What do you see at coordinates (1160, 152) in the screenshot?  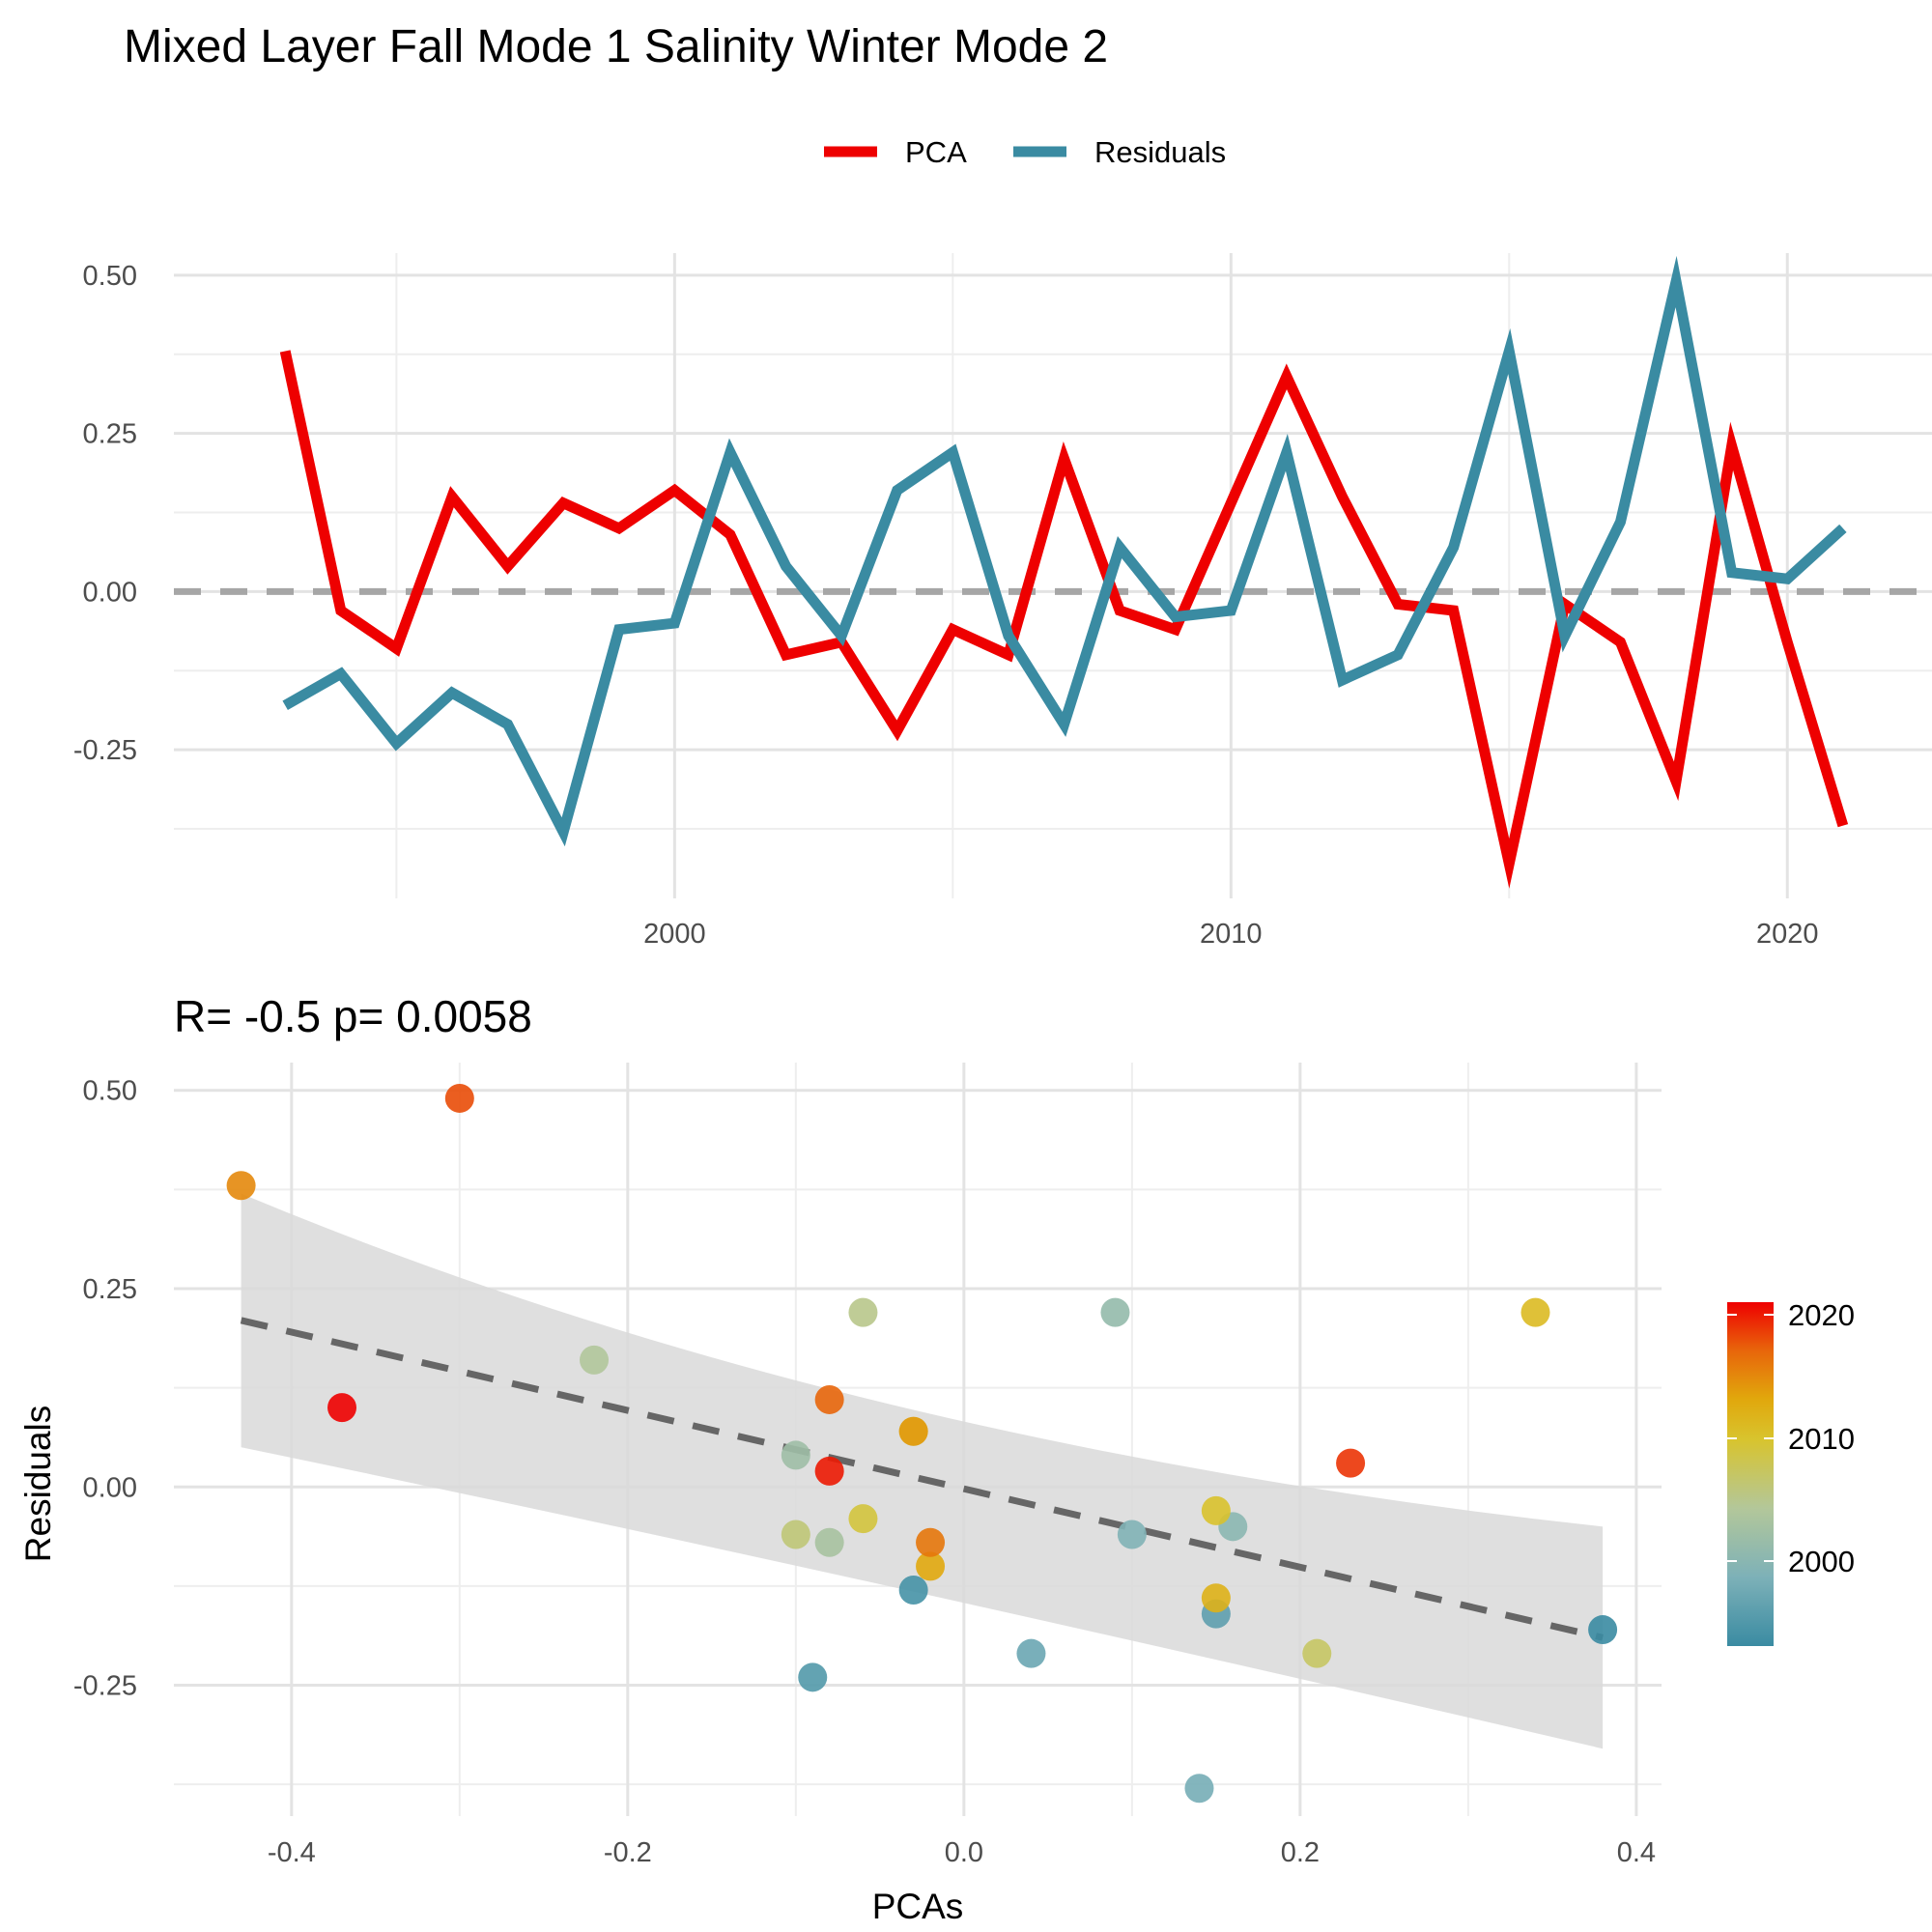 I see `legend-label-residuals: Residuals` at bounding box center [1160, 152].